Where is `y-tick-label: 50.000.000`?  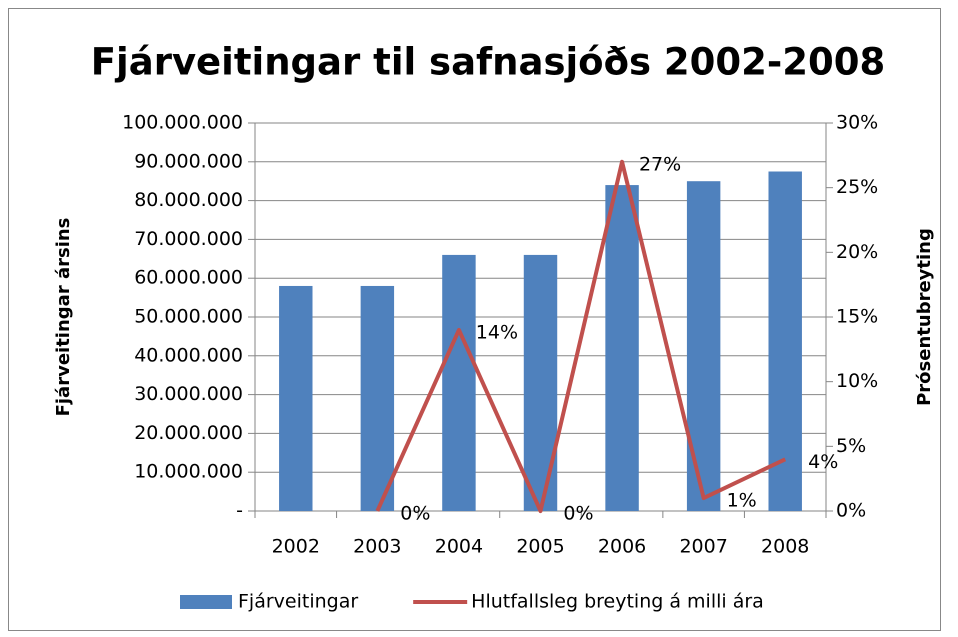
y-tick-label: 50.000.000 is located at coordinates (188, 317).